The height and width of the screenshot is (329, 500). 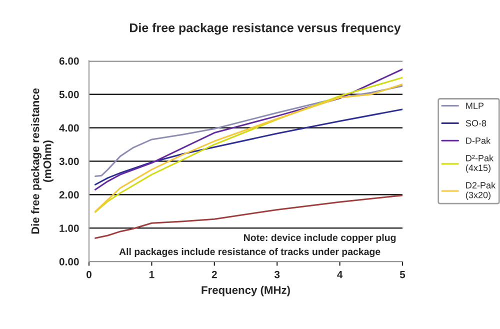 What do you see at coordinates (320, 239) in the screenshot?
I see `annotation: Note: device include copper plug` at bounding box center [320, 239].